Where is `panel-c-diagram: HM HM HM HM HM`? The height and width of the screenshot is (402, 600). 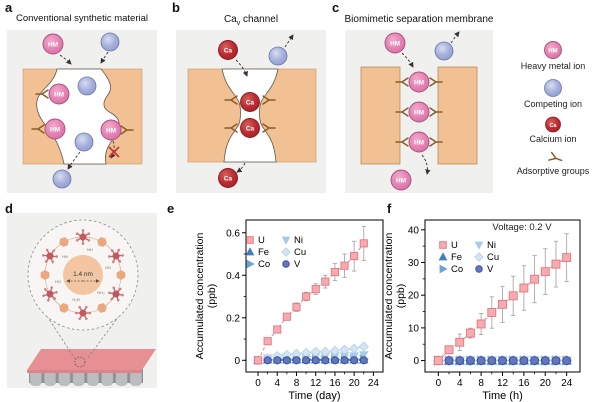 panel-c-diagram: HM HM HM HM HM is located at coordinates (419, 111).